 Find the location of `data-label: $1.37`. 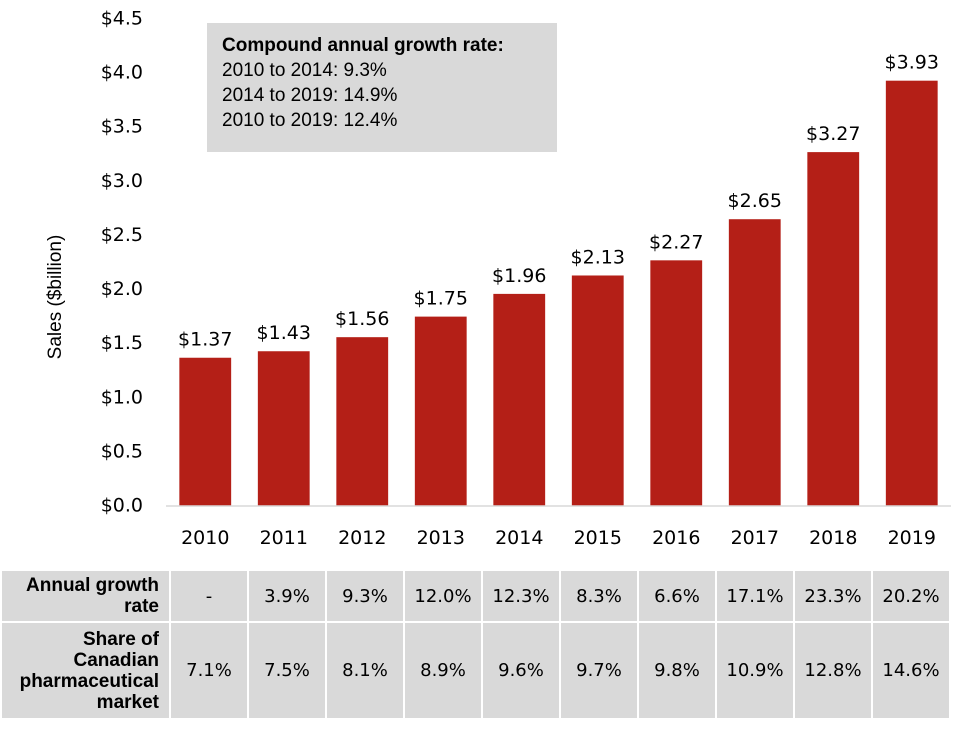

data-label: $1.37 is located at coordinates (205, 340).